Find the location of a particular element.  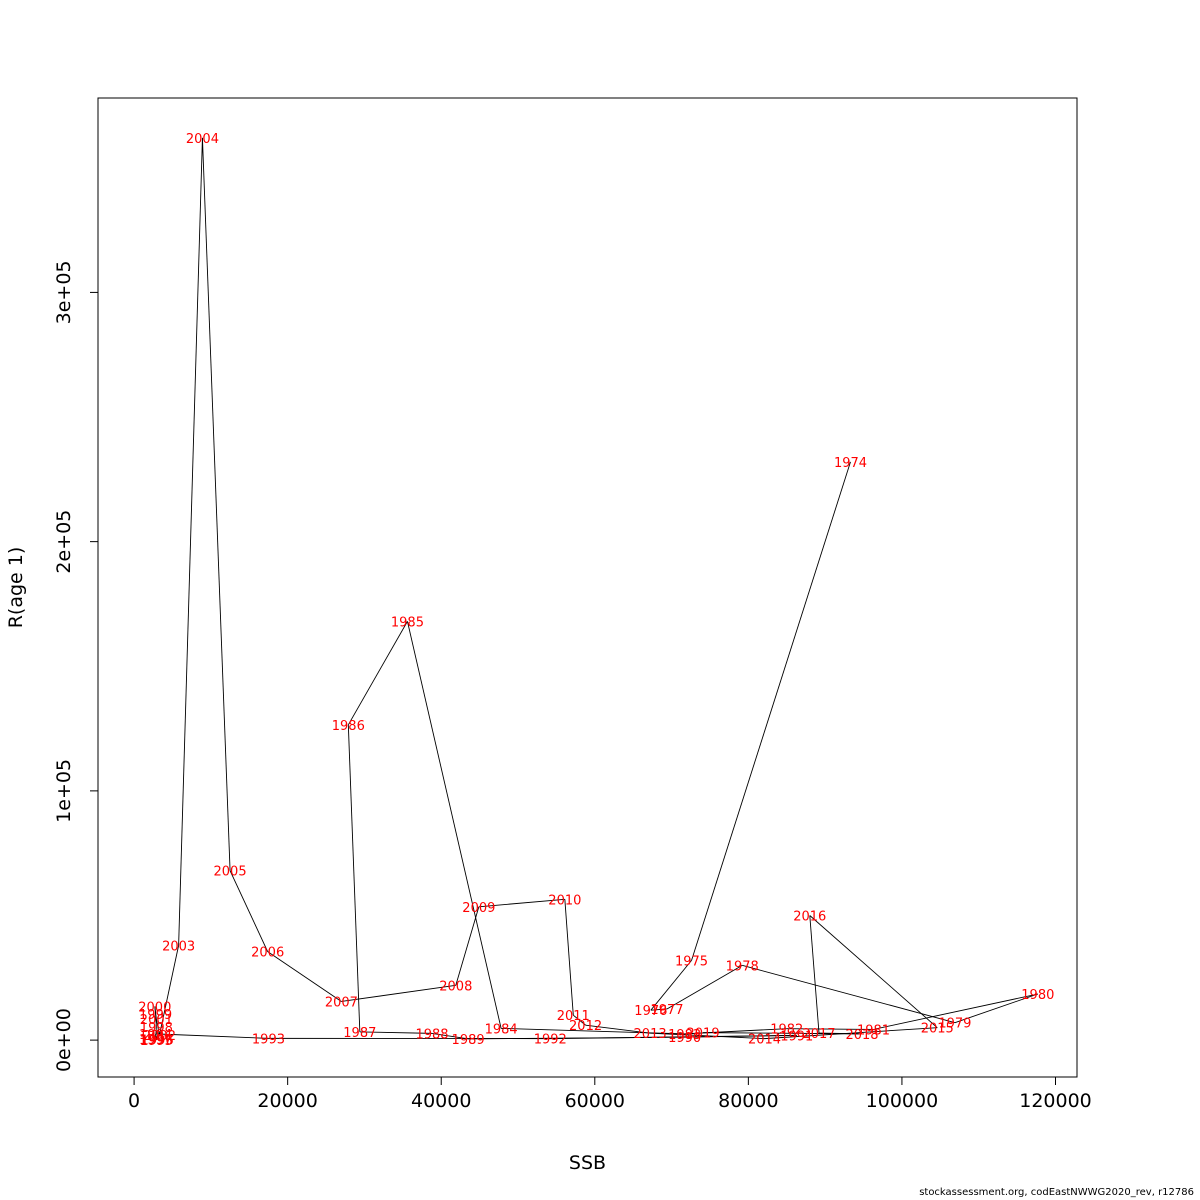

year-label-1989: 1989 is located at coordinates (468, 1040).